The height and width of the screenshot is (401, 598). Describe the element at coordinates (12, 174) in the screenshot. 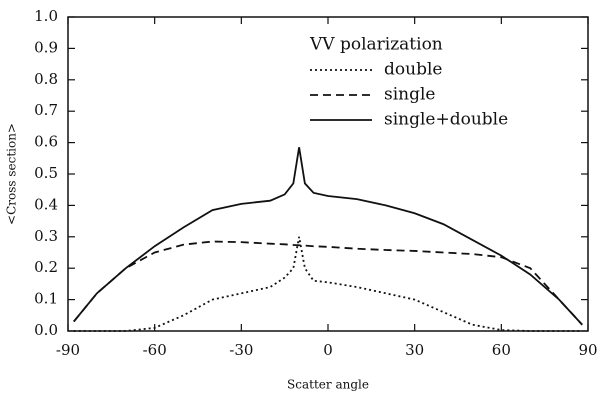

I see `y-axis-label: <Cross section>` at that location.